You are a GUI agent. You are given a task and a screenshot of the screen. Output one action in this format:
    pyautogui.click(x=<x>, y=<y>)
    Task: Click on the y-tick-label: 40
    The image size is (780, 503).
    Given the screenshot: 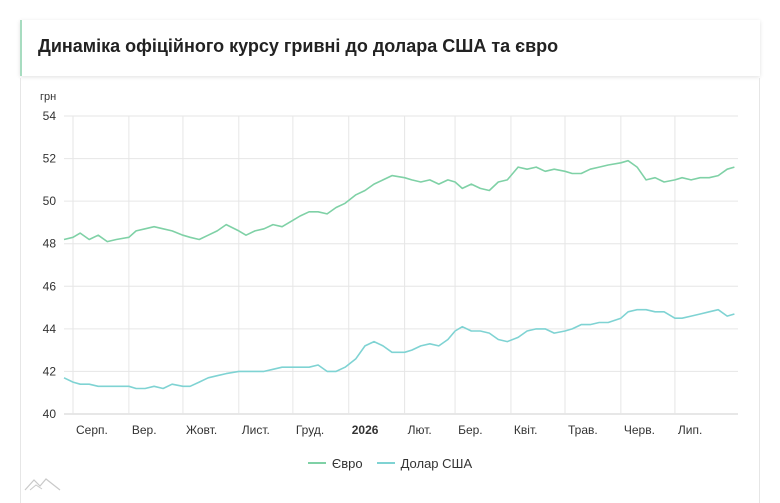 What is the action you would take?
    pyautogui.click(x=50, y=414)
    